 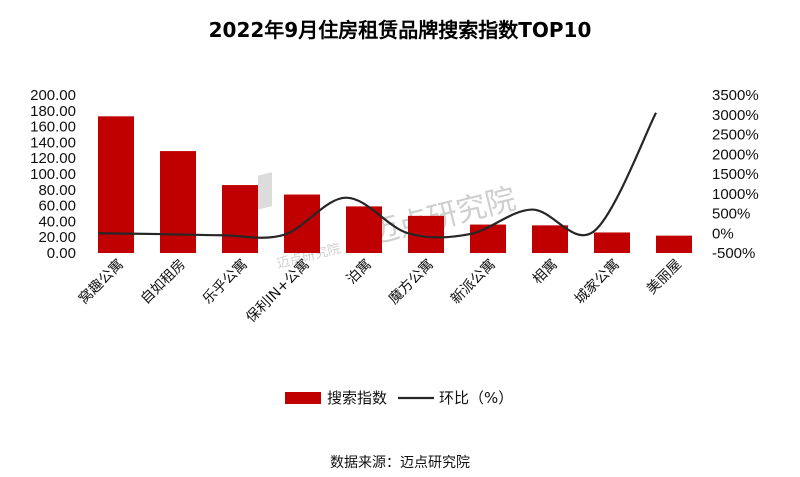 What do you see at coordinates (733, 253) in the screenshot?
I see `right-tick-label: -500%` at bounding box center [733, 253].